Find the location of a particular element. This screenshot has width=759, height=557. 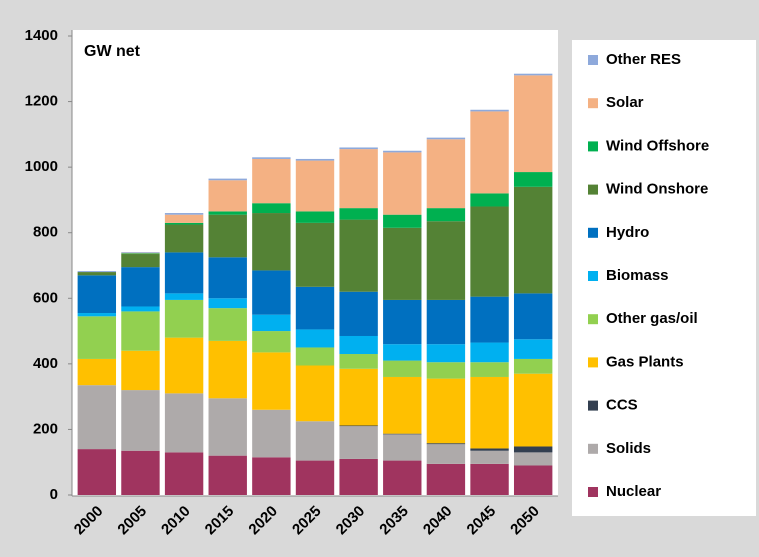

legend-label: Other RES is located at coordinates (643, 59).